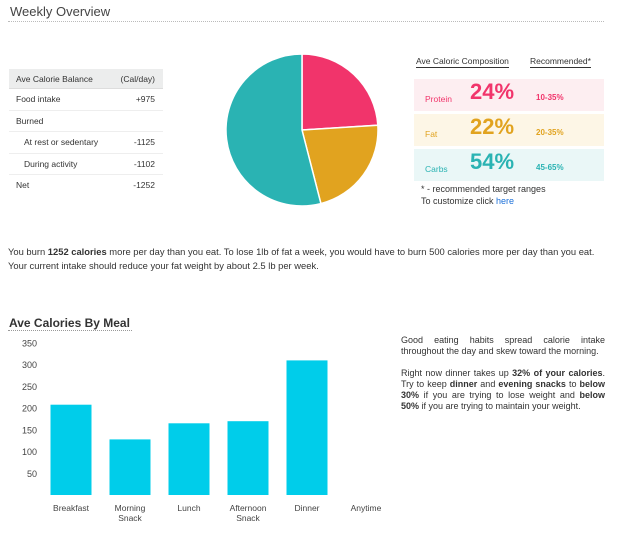 This screenshot has width=625, height=539. I want to click on recommended-heading: Recommended*, so click(560, 62).